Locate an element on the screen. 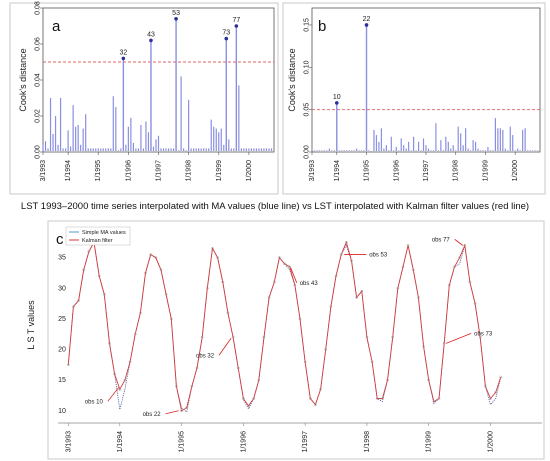 The image size is (550, 461). outlier-label: 22 is located at coordinates (367, 19).